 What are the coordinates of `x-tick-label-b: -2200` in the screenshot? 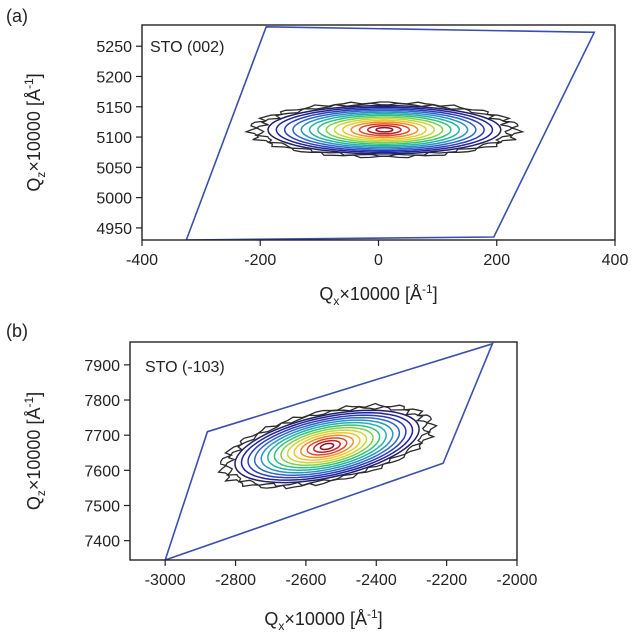 It's located at (446, 580).